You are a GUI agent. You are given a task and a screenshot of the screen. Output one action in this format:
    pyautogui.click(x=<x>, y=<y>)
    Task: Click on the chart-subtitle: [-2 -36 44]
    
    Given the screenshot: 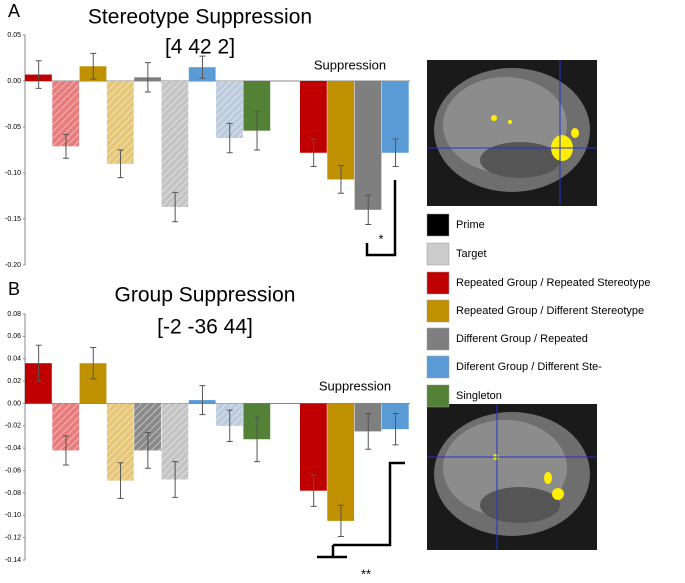 What is the action you would take?
    pyautogui.click(x=205, y=327)
    